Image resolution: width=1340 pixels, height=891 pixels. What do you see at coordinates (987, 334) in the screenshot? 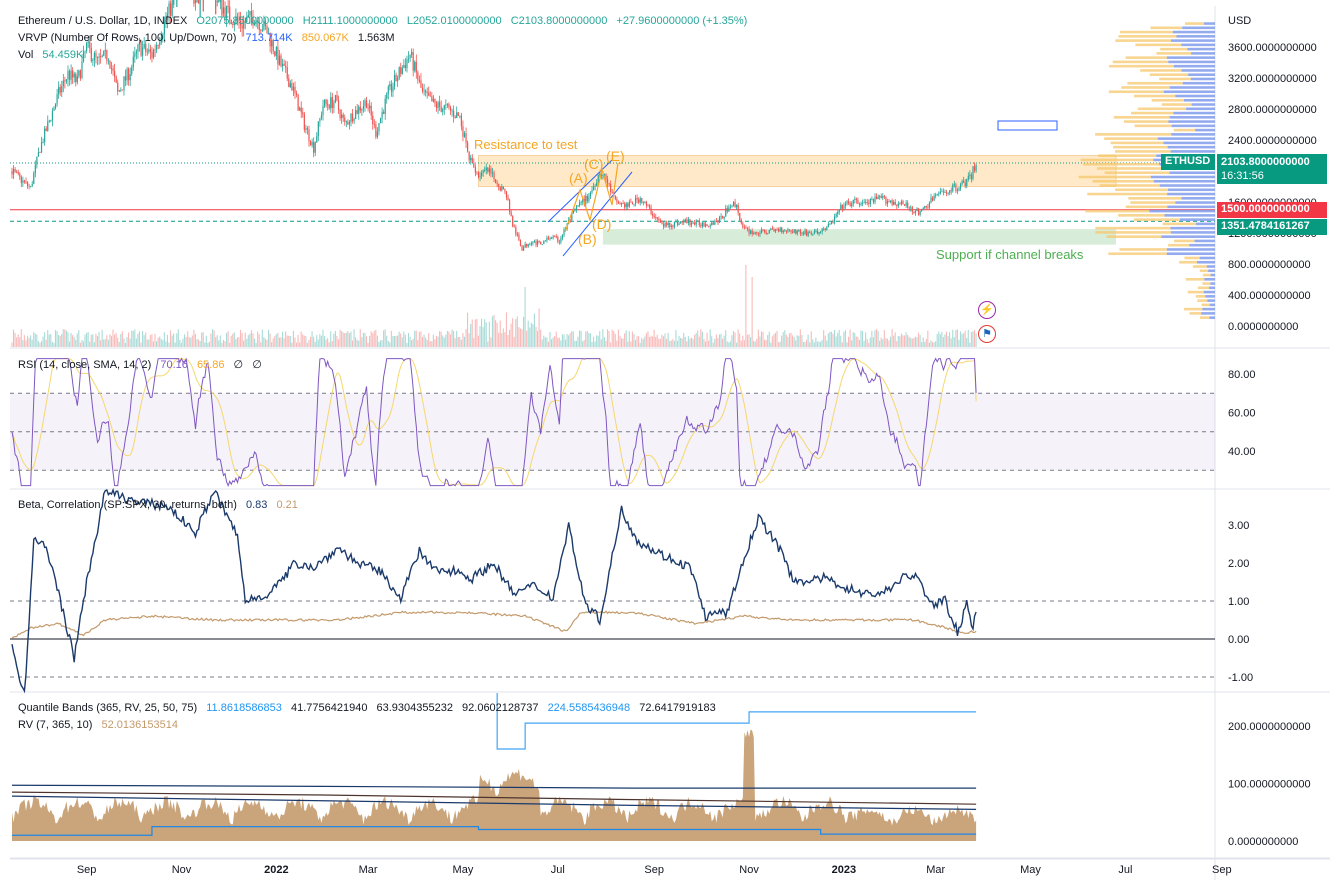
I see `us-flag-icon: ⚑` at bounding box center [987, 334].